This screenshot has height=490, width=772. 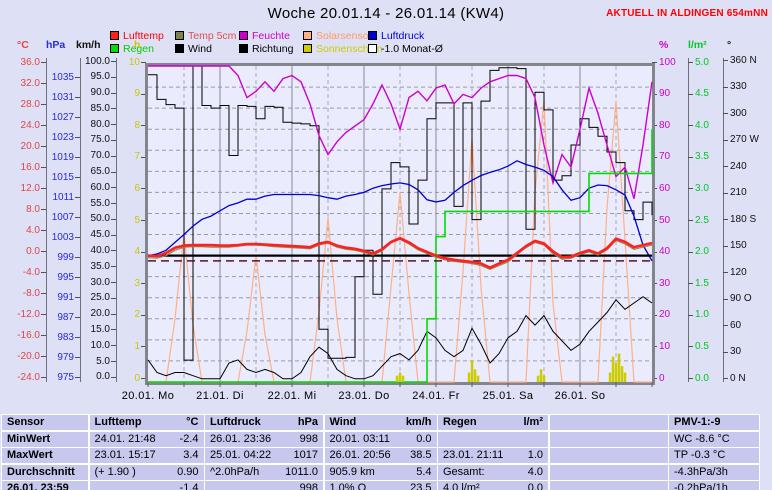 I want to click on tick-label-windspeed: 45.0, so click(x=100, y=235).